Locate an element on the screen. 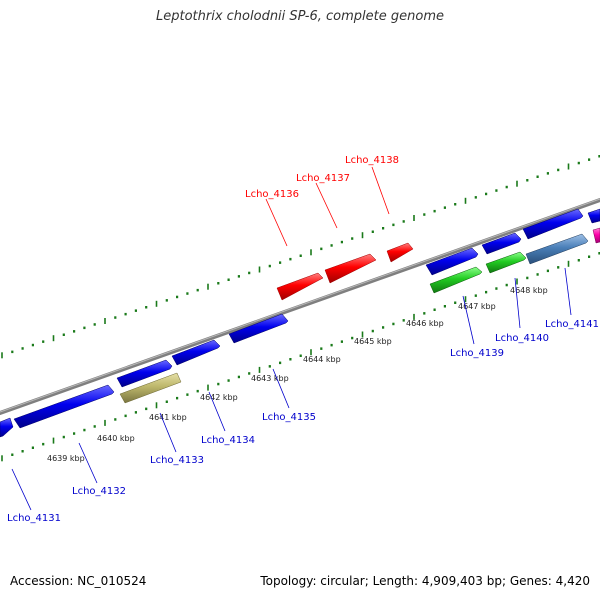 The width and height of the screenshot is (600, 600). gene-label: Lcho_4138 is located at coordinates (372, 160).